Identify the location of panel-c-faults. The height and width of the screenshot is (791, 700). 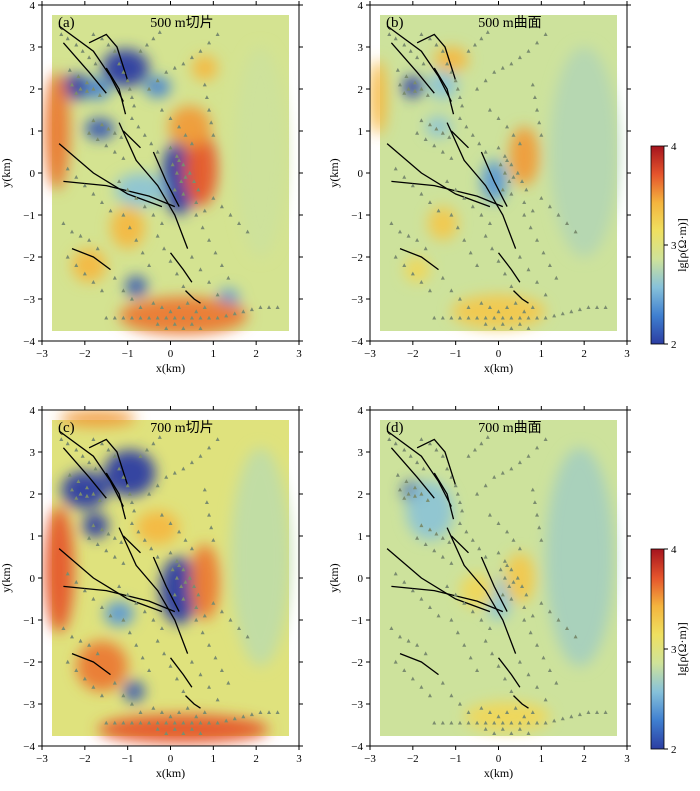
(129, 569).